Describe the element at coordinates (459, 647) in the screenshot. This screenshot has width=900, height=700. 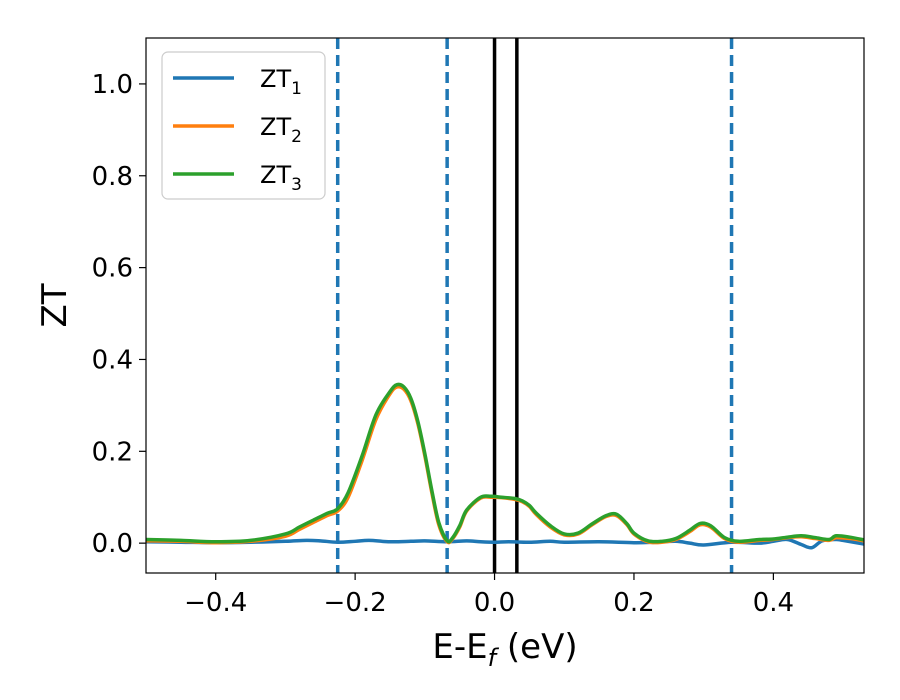
I see `x-axis-label-main: E-E` at that location.